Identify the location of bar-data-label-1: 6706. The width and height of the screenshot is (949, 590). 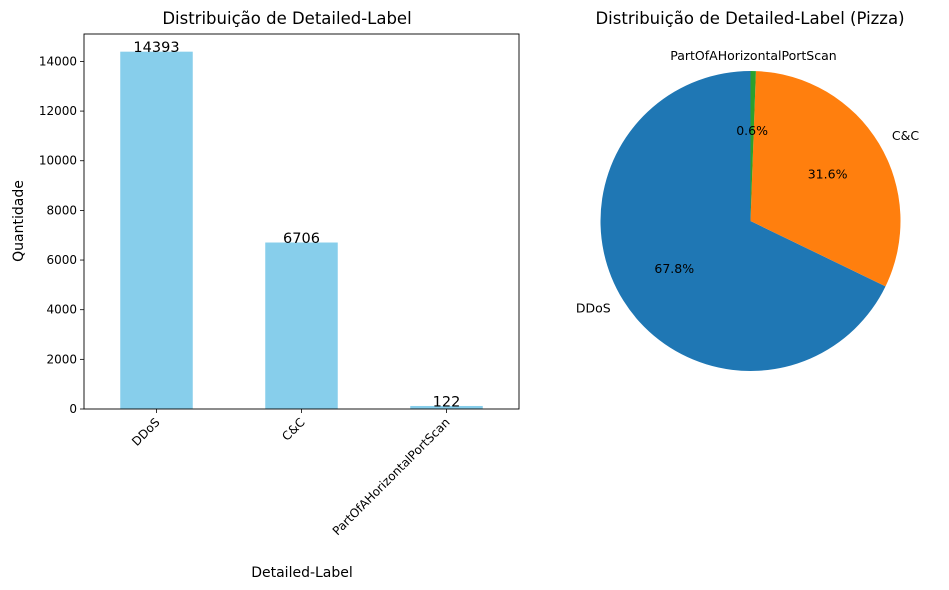
(301, 239).